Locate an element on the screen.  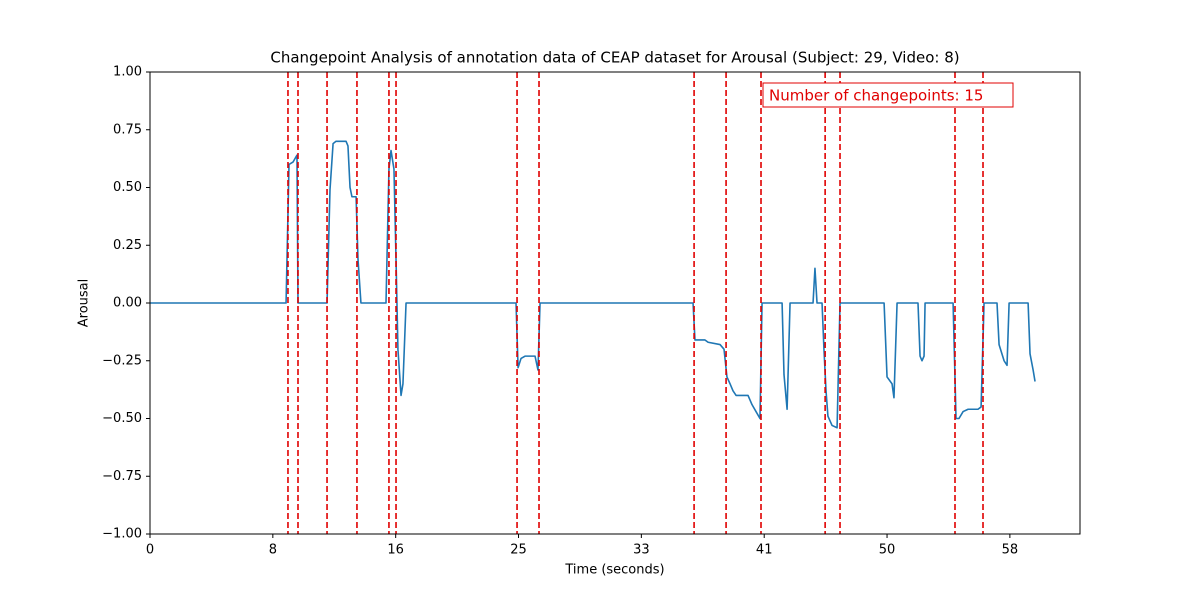
y-axis-label: Arousal is located at coordinates (84, 303).